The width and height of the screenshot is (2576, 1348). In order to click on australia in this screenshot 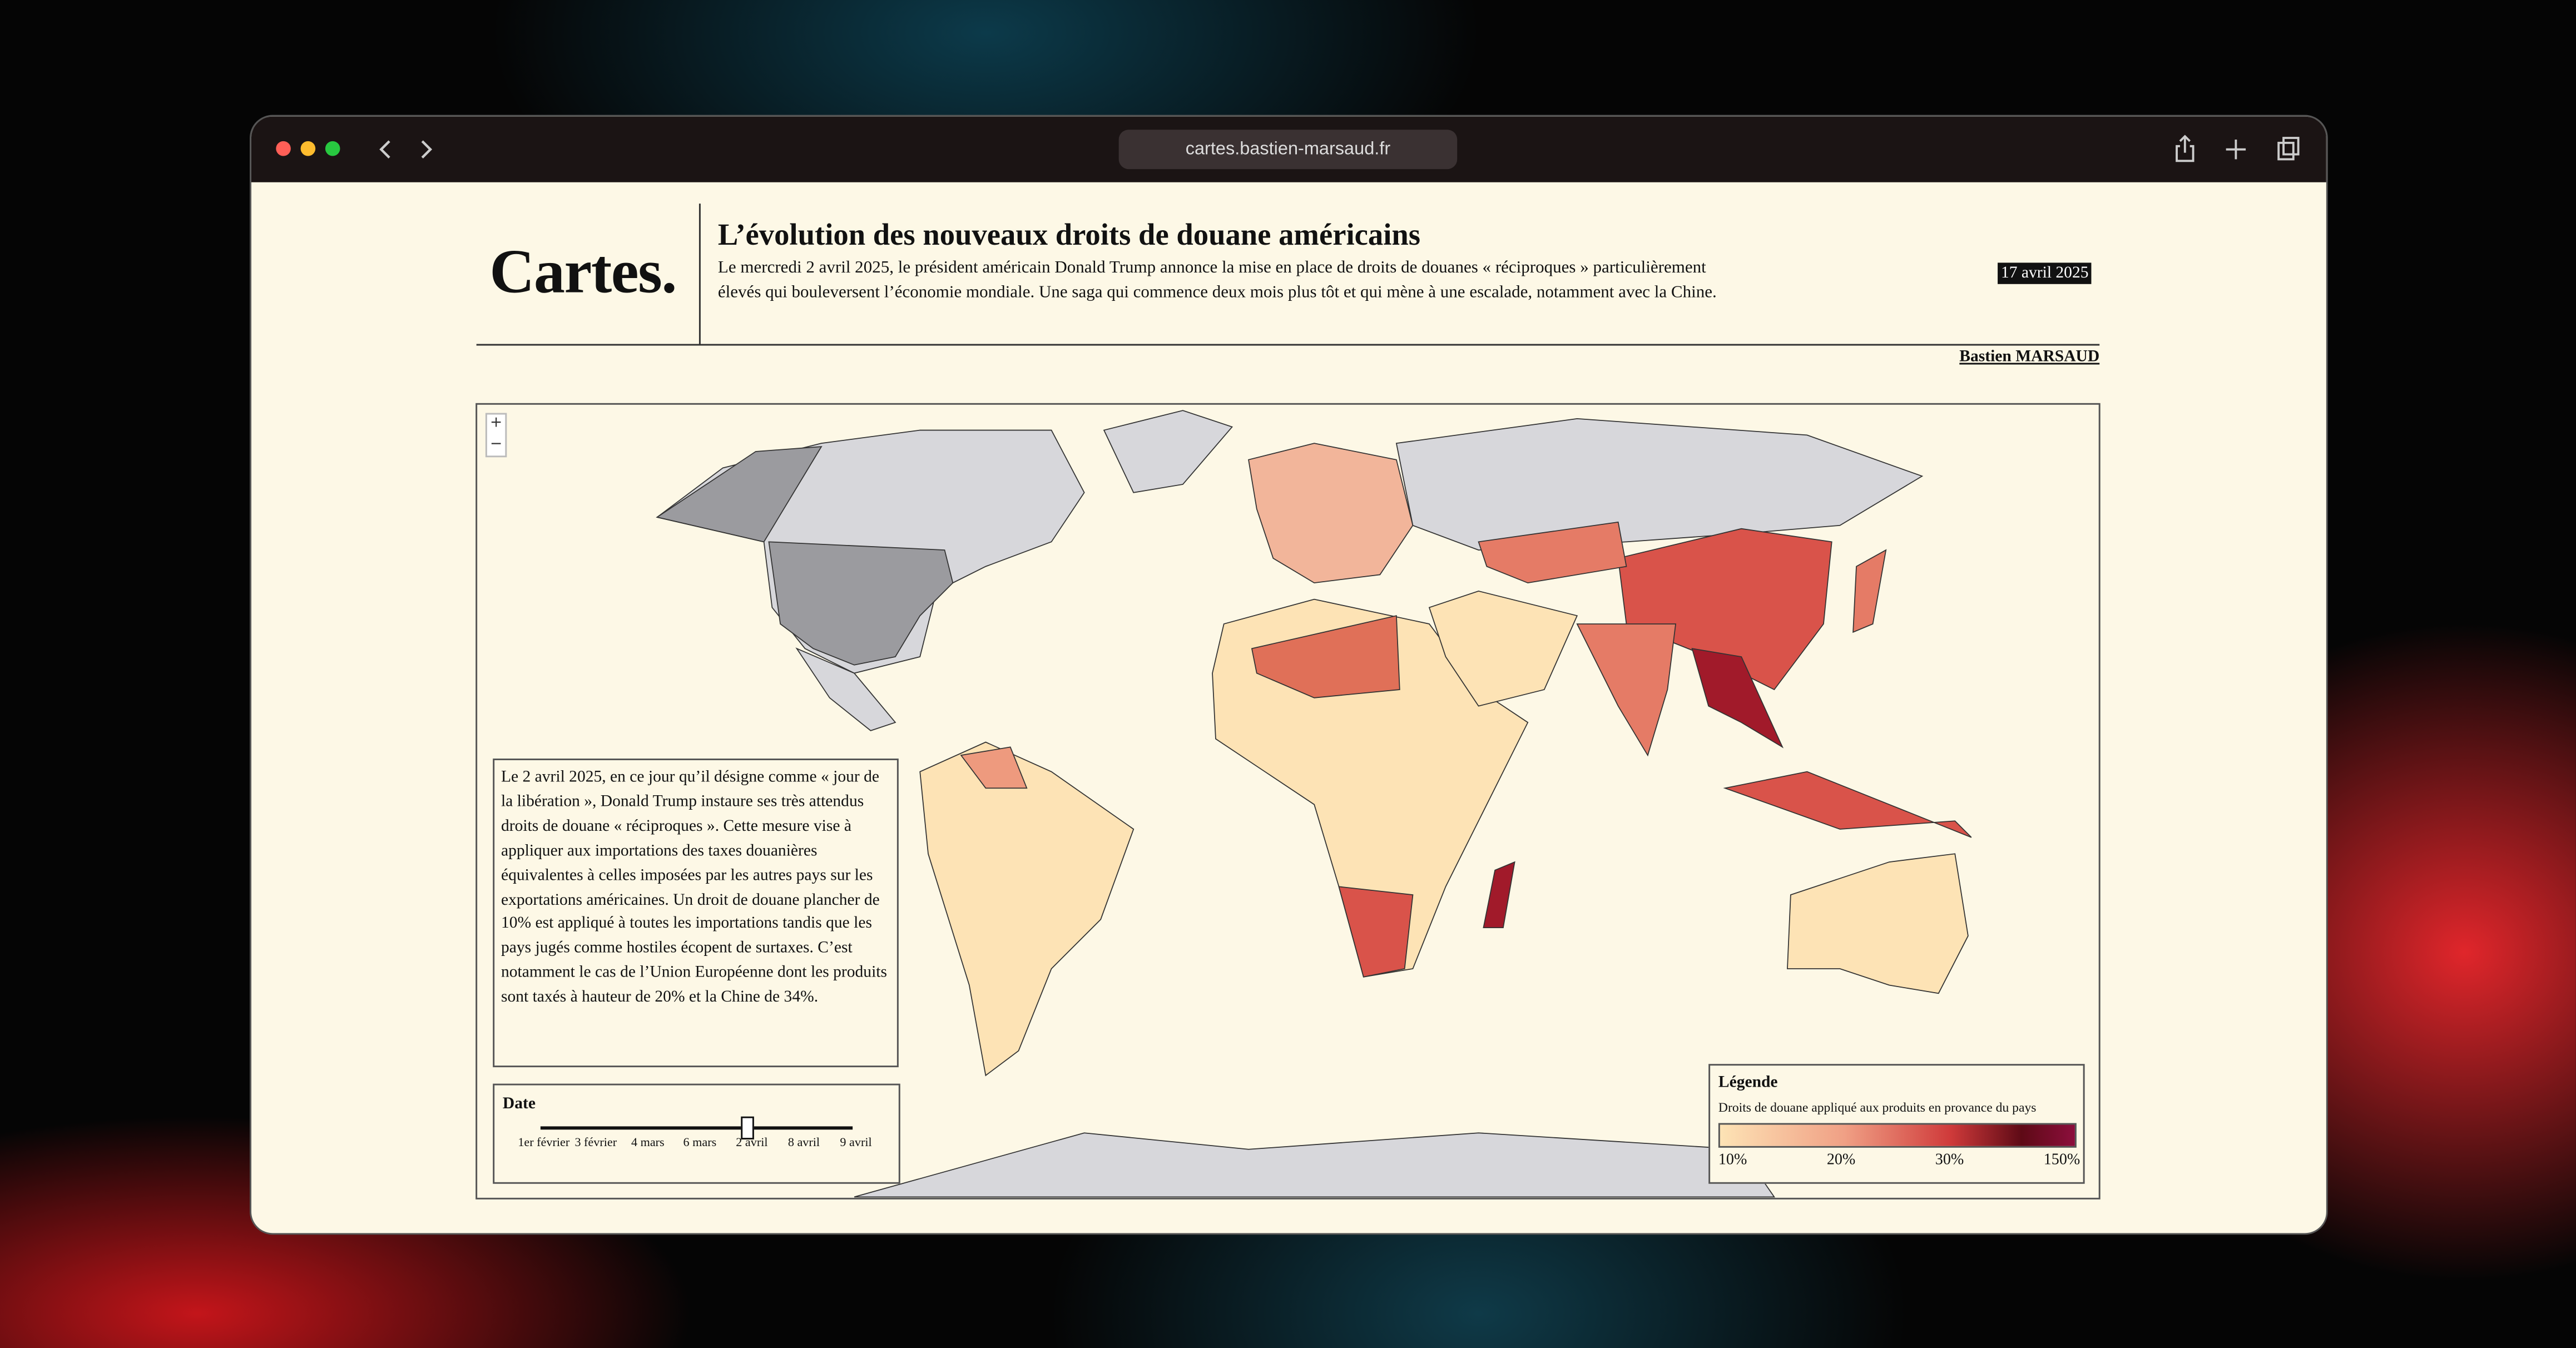, I will do `click(1878, 923)`.